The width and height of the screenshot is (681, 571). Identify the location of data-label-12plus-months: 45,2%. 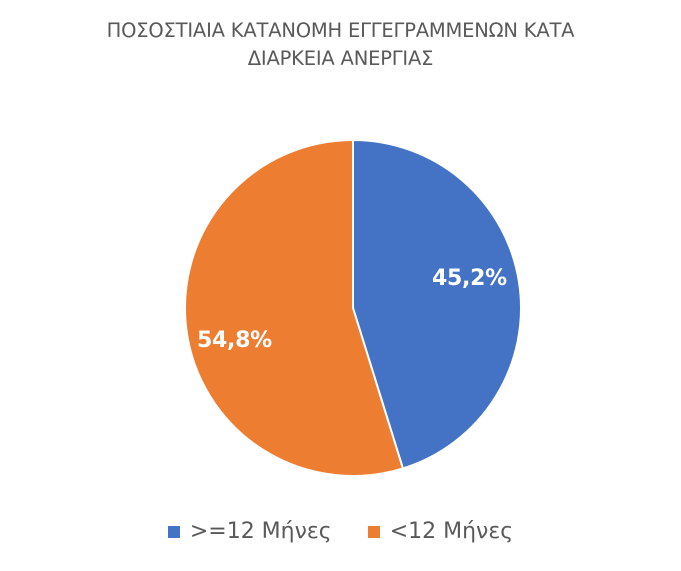
(469, 278).